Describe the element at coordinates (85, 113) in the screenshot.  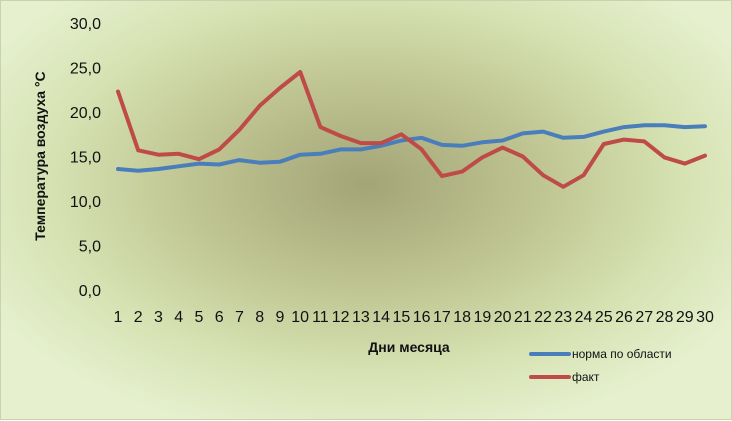
I see `y-tick-label: 20,0` at that location.